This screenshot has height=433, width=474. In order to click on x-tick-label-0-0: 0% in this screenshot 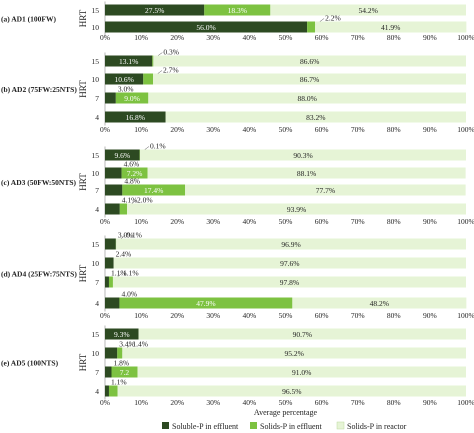, I will do `click(105, 37)`.